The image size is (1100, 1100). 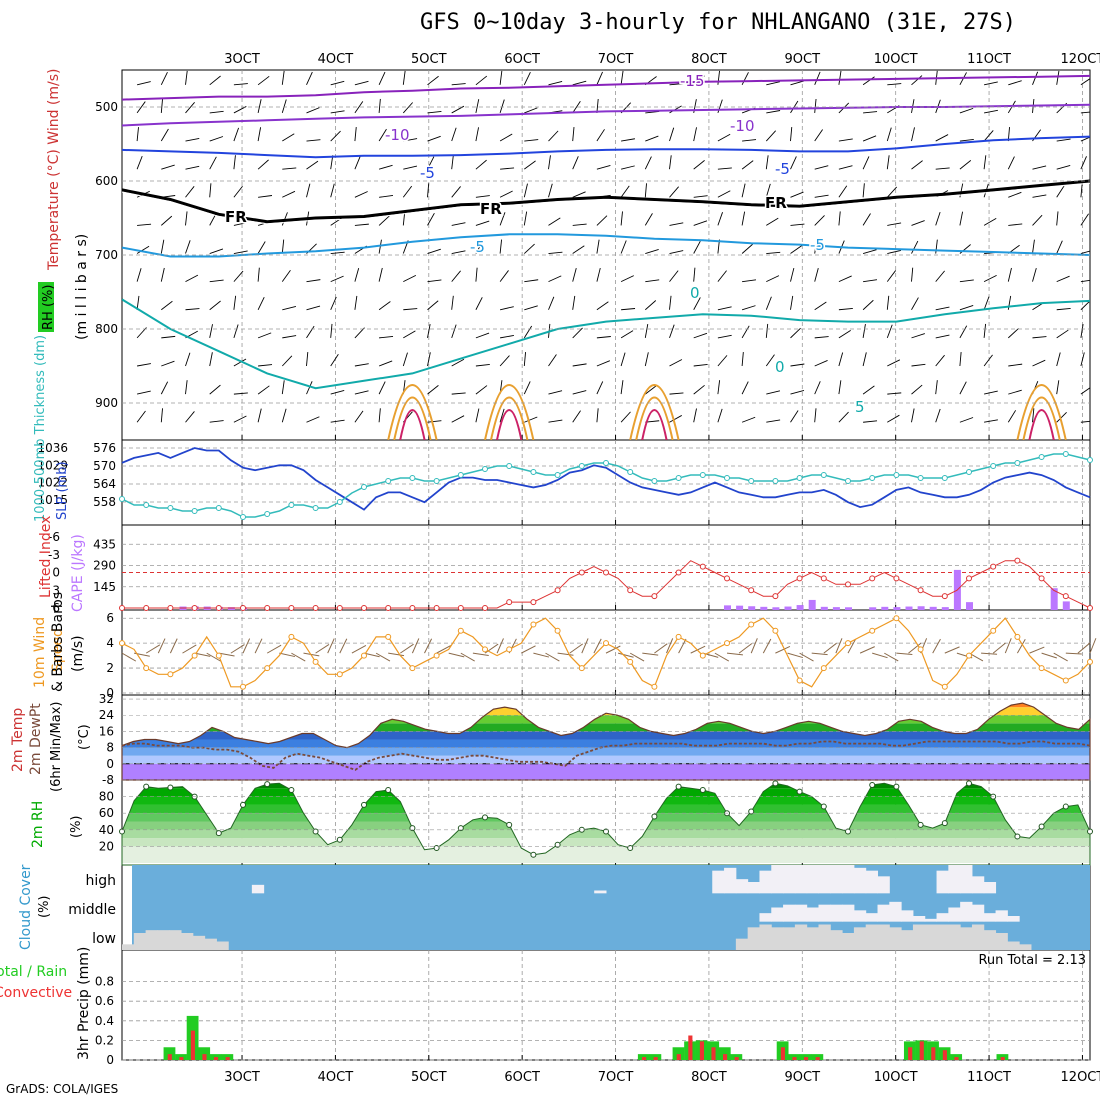 I want to click on bottom-date-label: 11OCT, so click(x=989, y=1077).